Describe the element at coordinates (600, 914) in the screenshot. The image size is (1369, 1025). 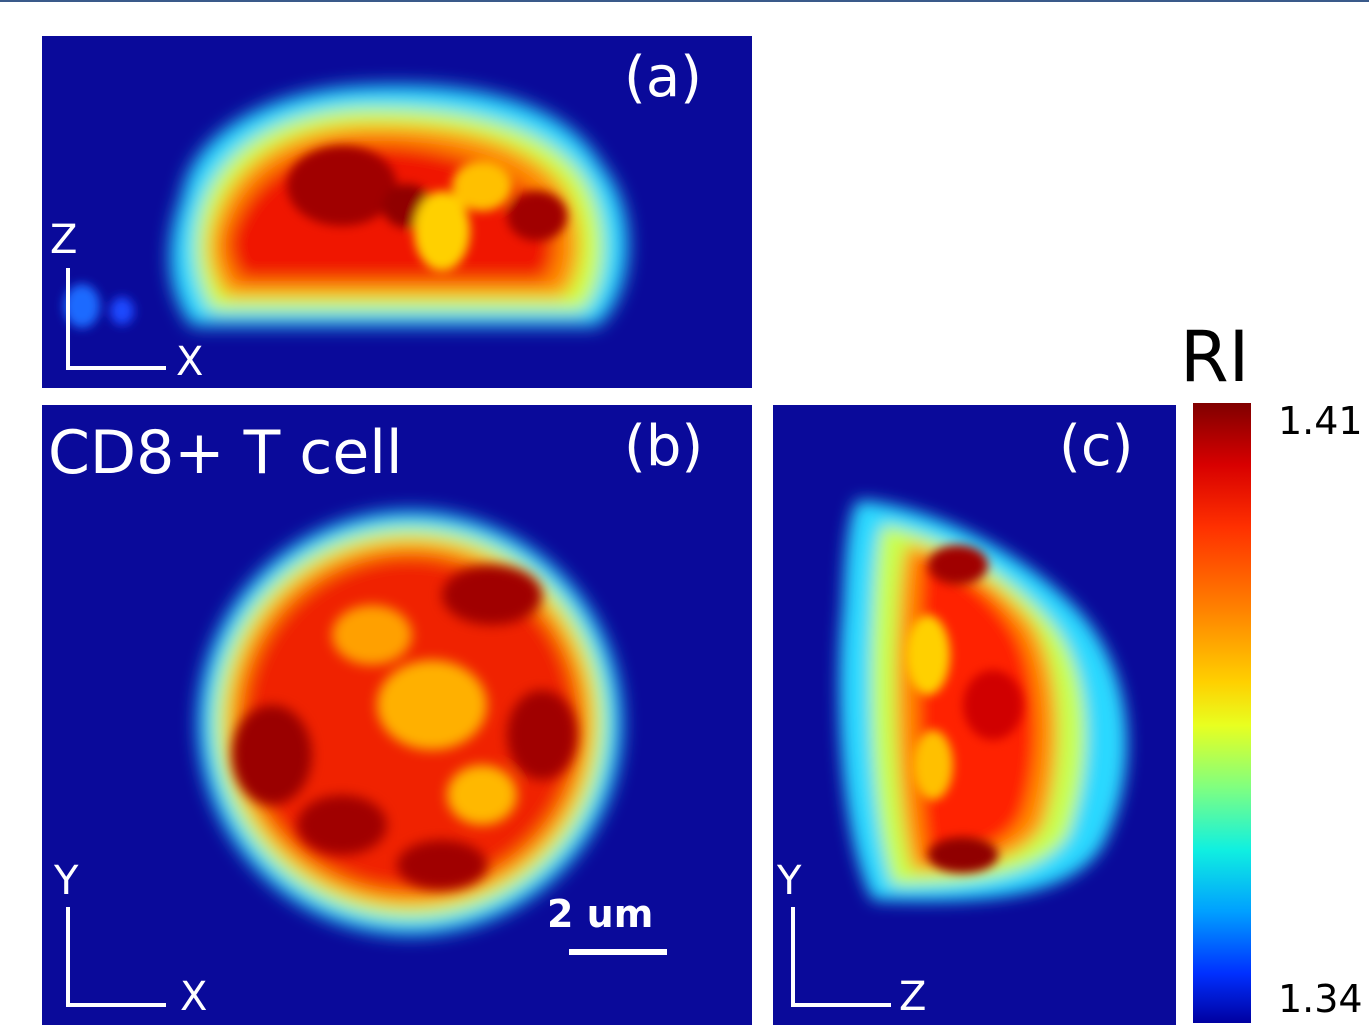
I see `scale-bar-label: 2 um` at that location.